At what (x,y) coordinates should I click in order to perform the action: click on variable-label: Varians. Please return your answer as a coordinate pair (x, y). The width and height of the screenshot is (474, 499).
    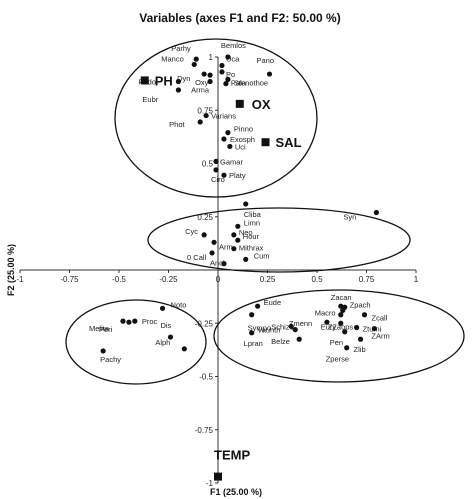
    Looking at the image, I should click on (223, 116).